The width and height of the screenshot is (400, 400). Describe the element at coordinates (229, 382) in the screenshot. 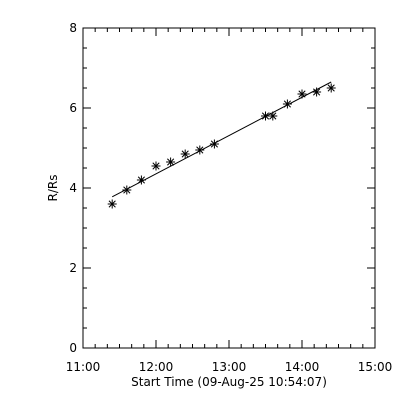

I see `x-axis-title: Start Time (09-Aug-25 10:54:07)` at that location.